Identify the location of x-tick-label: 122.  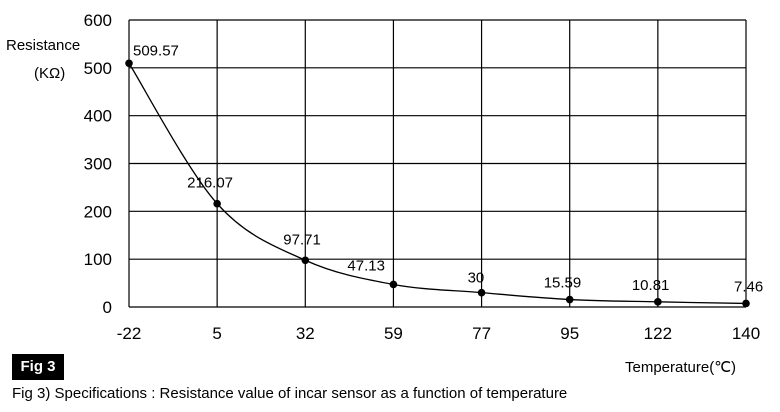
(658, 333).